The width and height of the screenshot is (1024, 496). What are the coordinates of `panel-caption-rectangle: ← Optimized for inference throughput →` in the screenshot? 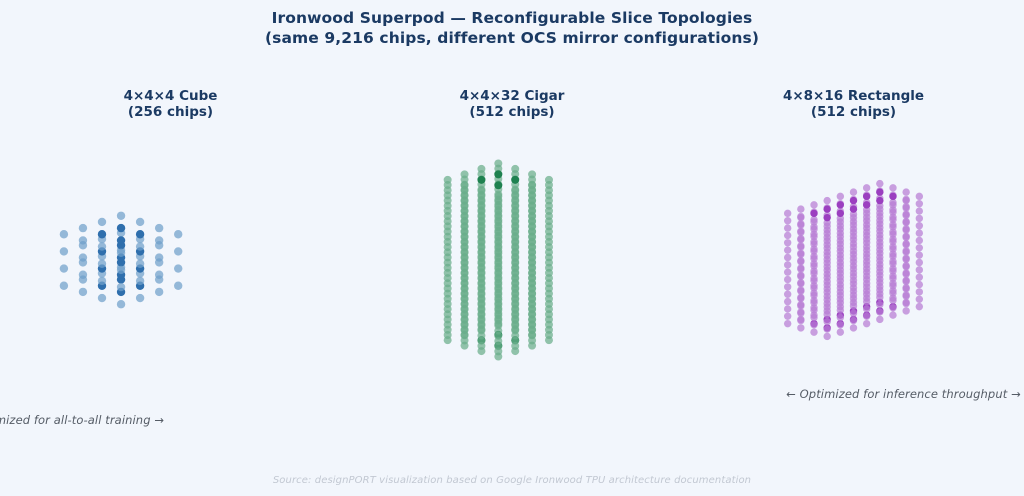 It's located at (903, 394).